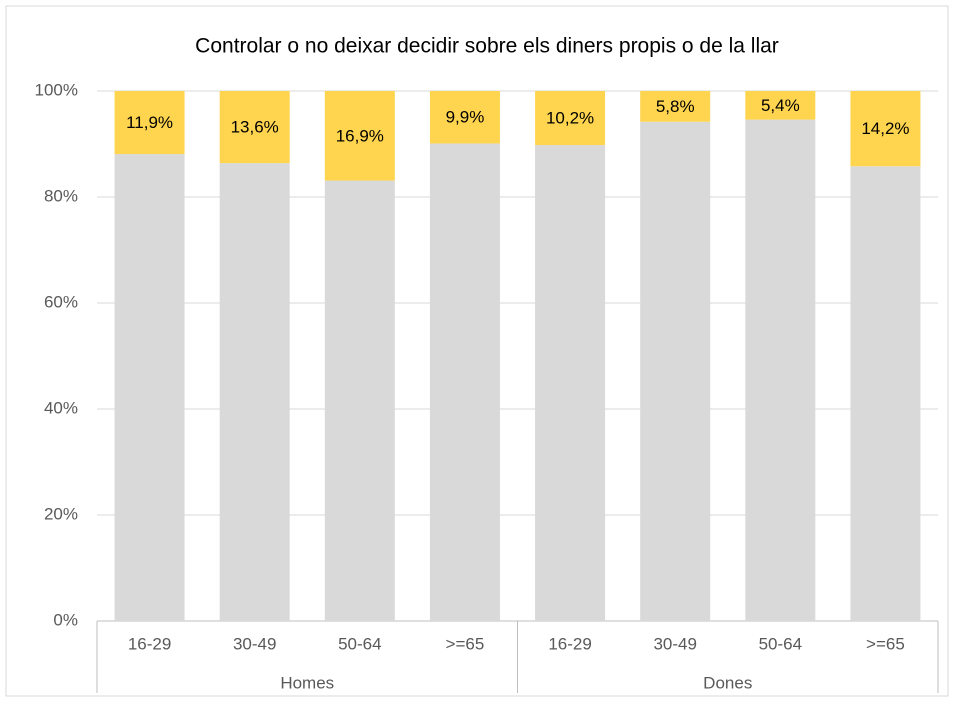 The height and width of the screenshot is (705, 959). I want to click on data-label: 5,8%, so click(675, 106).